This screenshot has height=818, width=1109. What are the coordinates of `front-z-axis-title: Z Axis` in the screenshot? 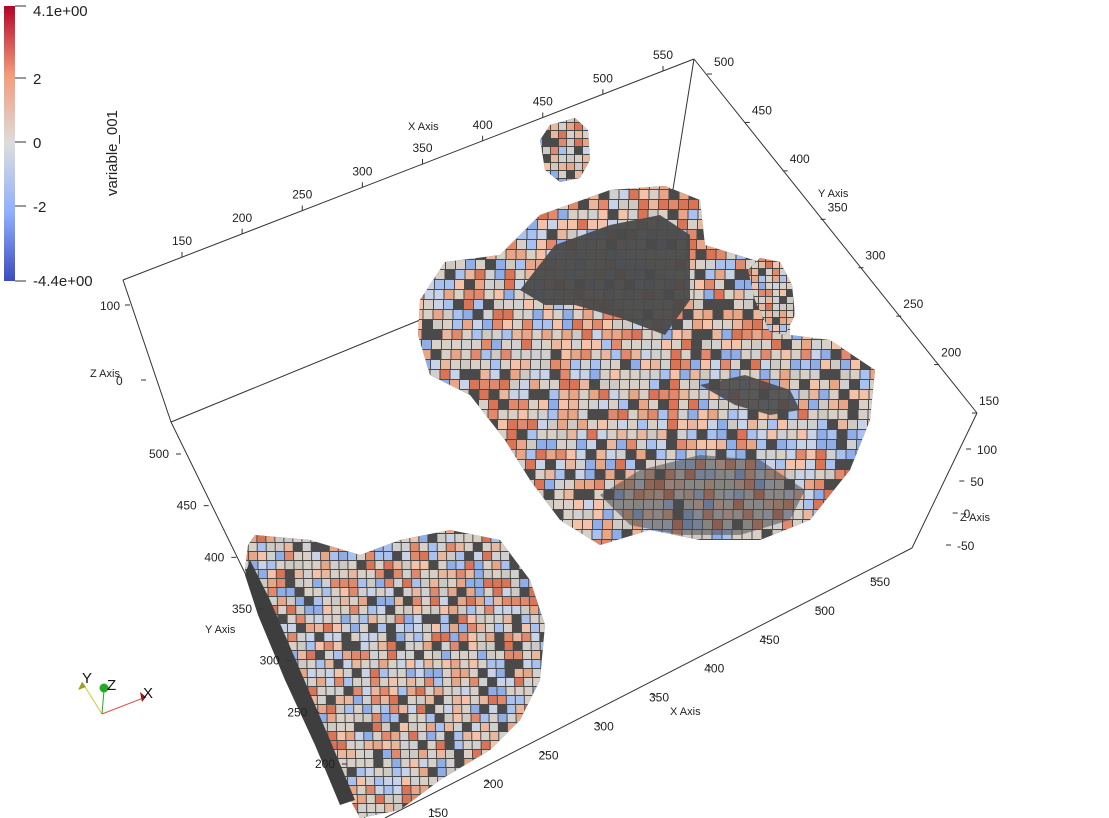 It's located at (975, 518).